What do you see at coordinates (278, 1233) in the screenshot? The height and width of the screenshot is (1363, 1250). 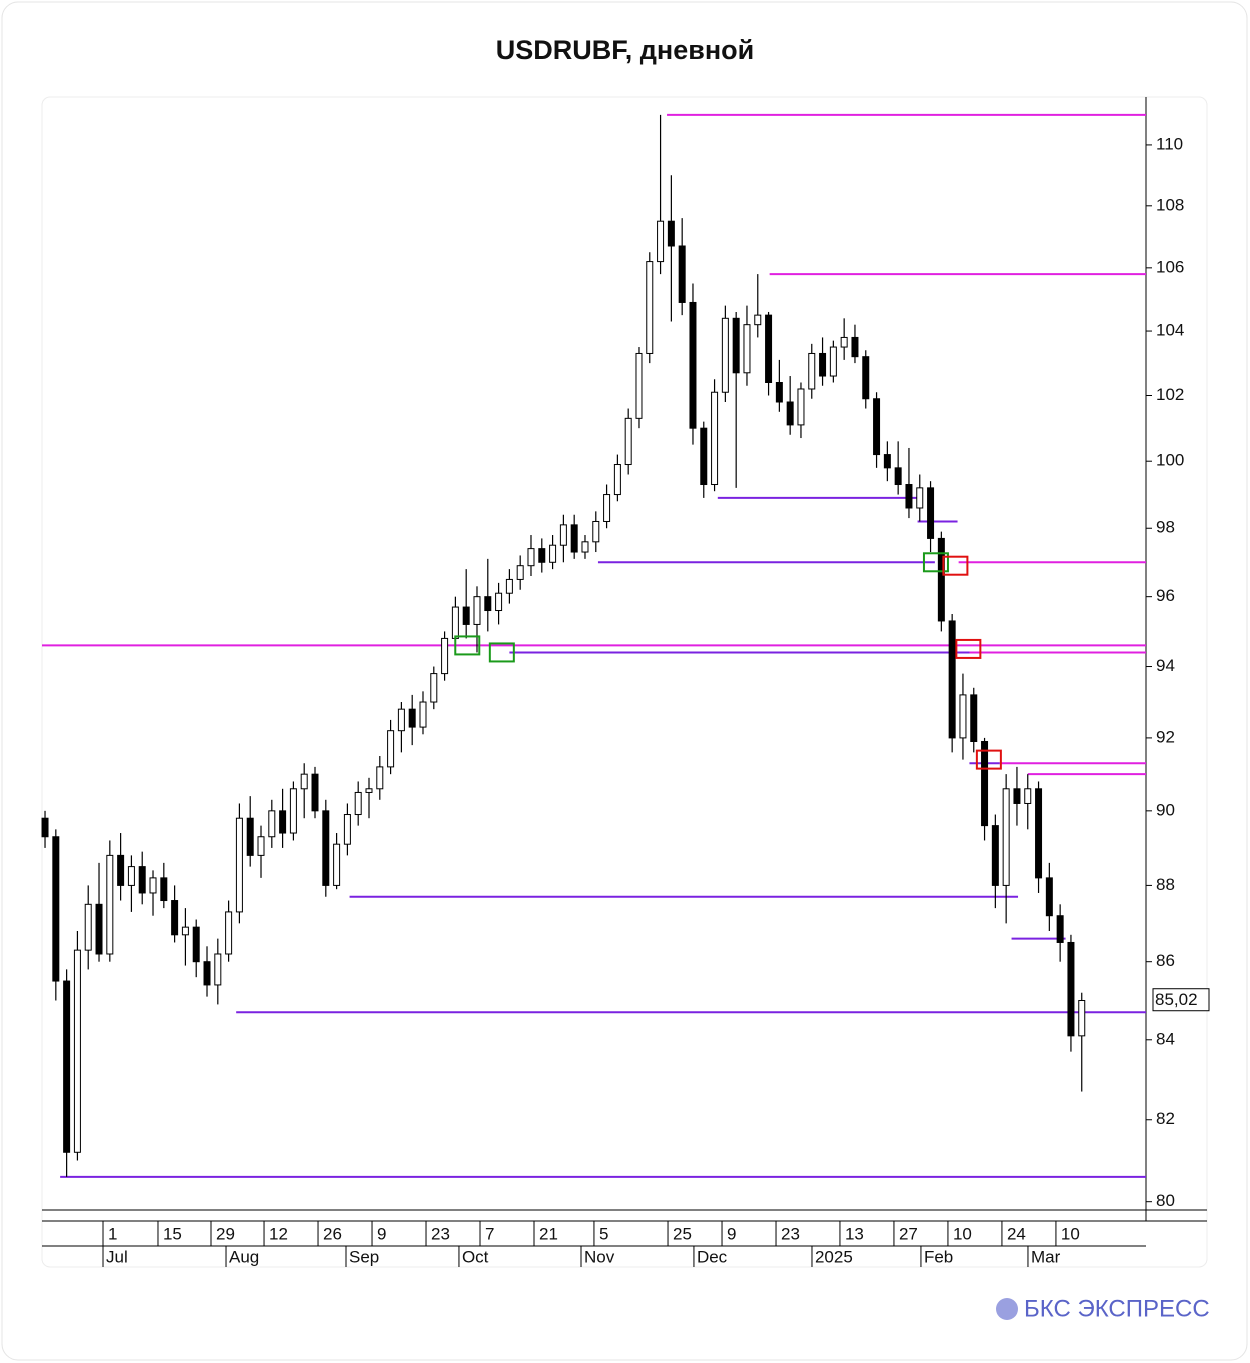 I see `x-tick-label: 12` at bounding box center [278, 1233].